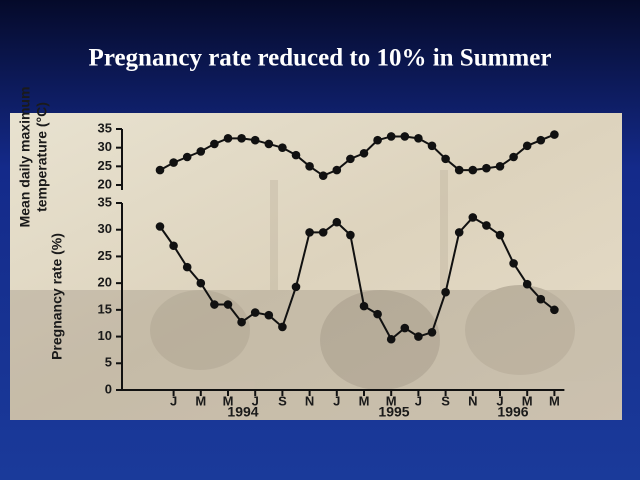  I want to click on y-tick-label: 10, so click(105, 335).